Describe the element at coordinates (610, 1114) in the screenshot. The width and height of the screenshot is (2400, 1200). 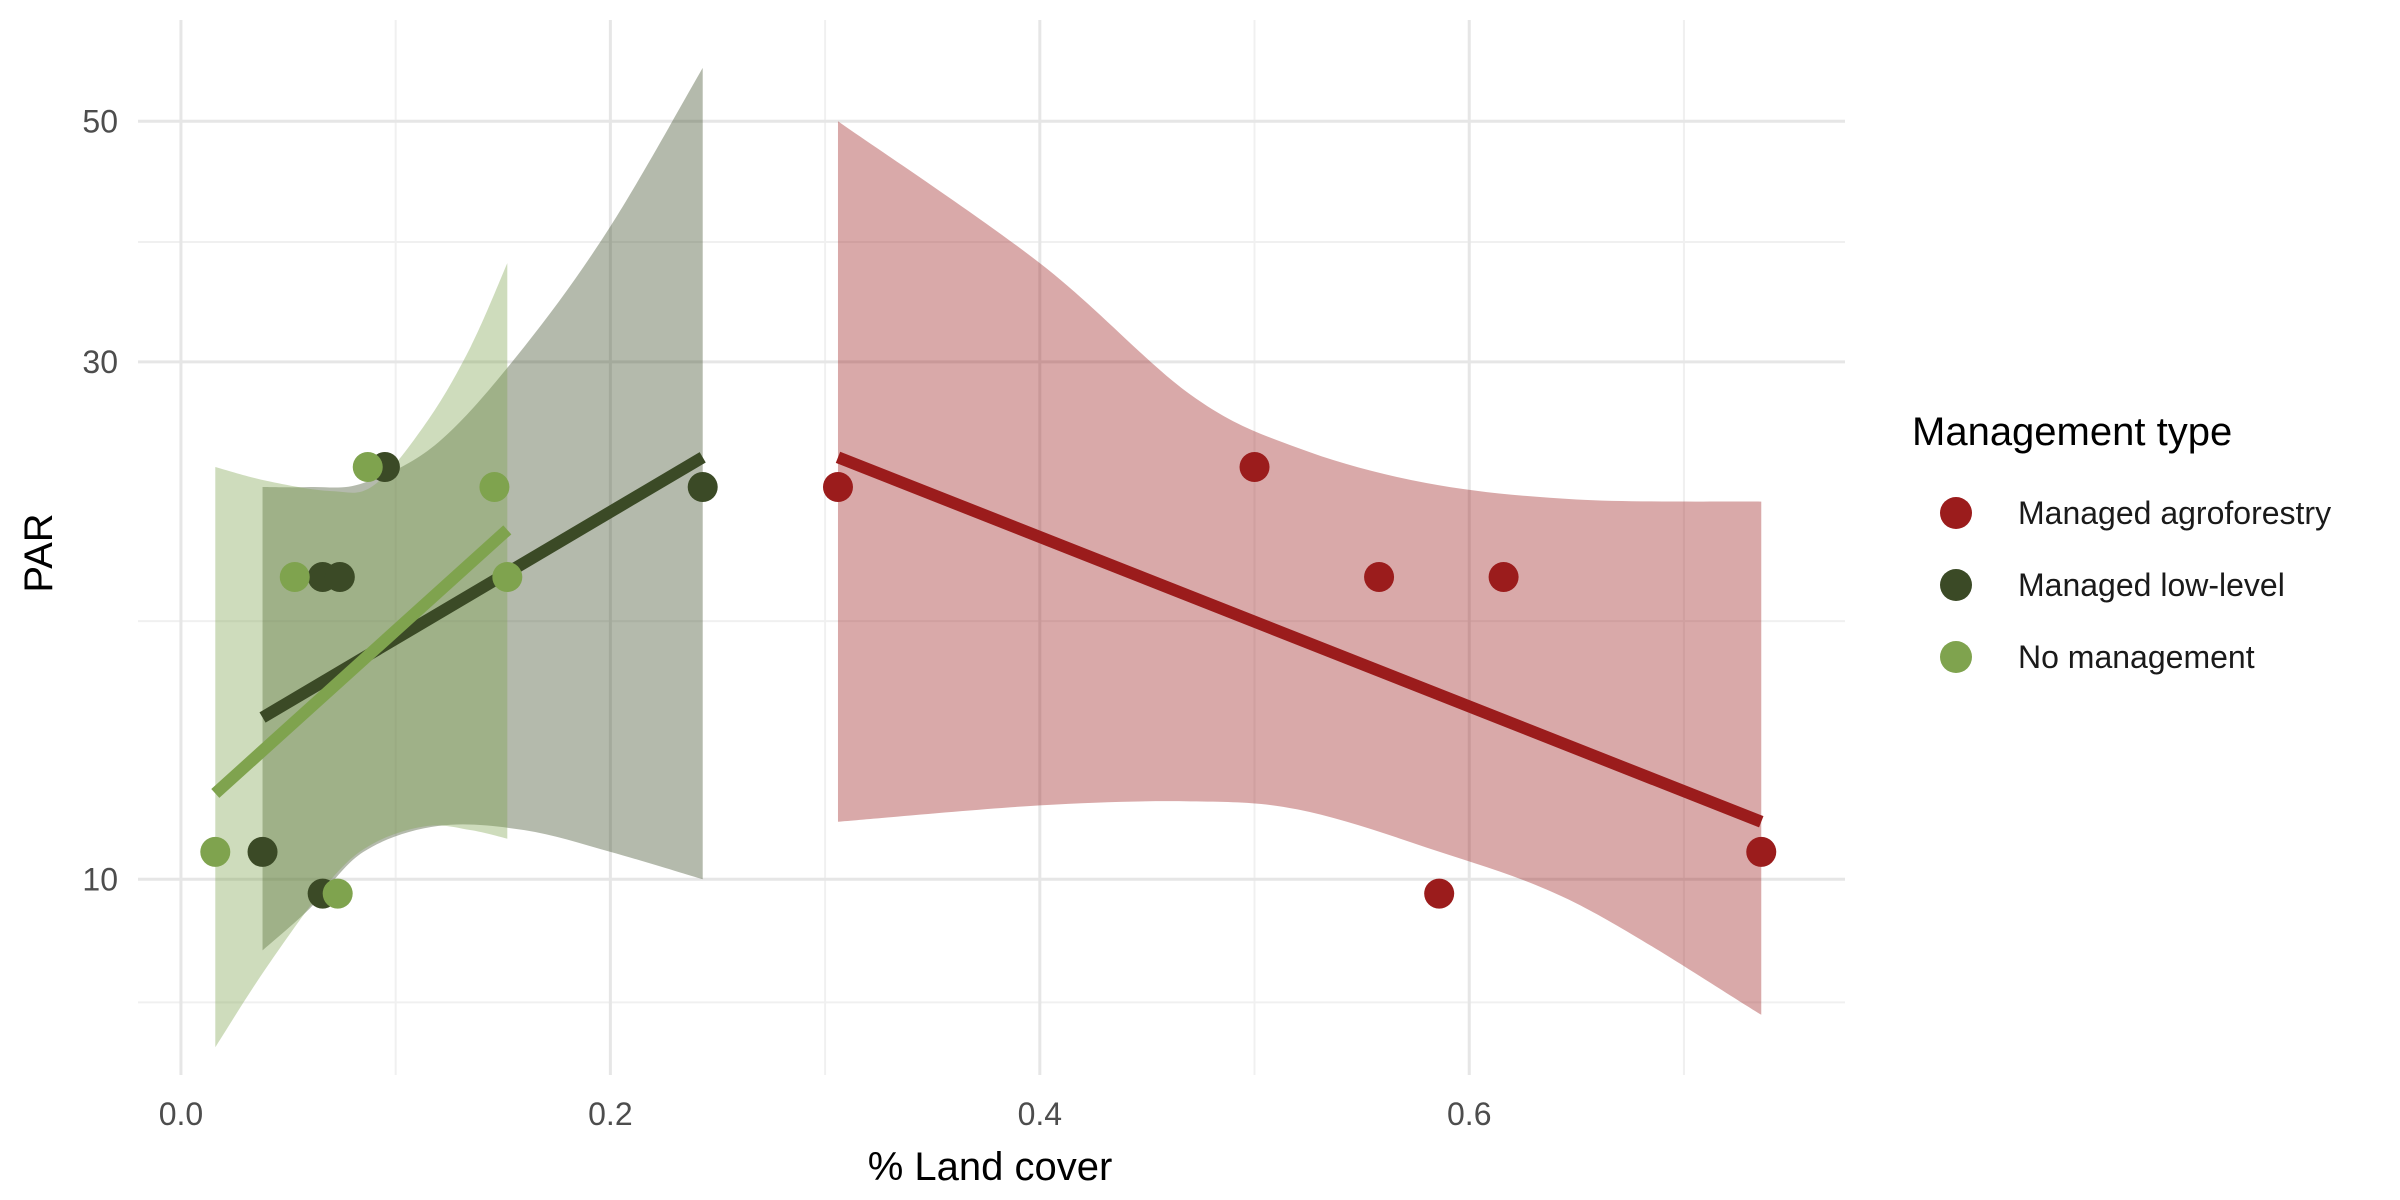
I see `x-tick-label: 0.2` at that location.